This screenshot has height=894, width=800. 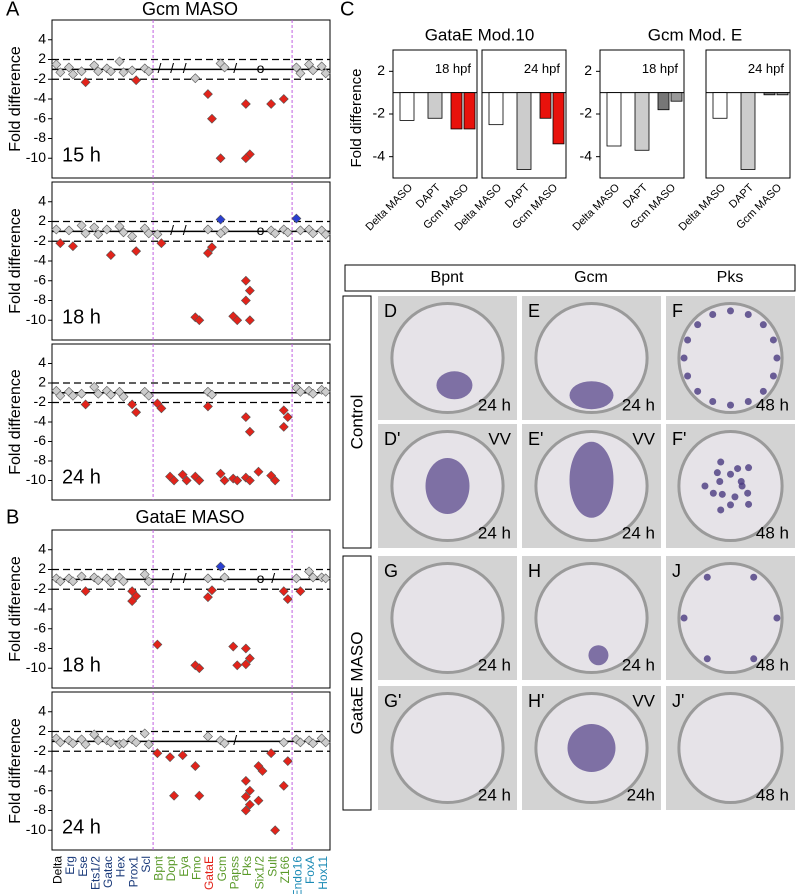 I want to click on column-header: Gcm, so click(x=591, y=277).